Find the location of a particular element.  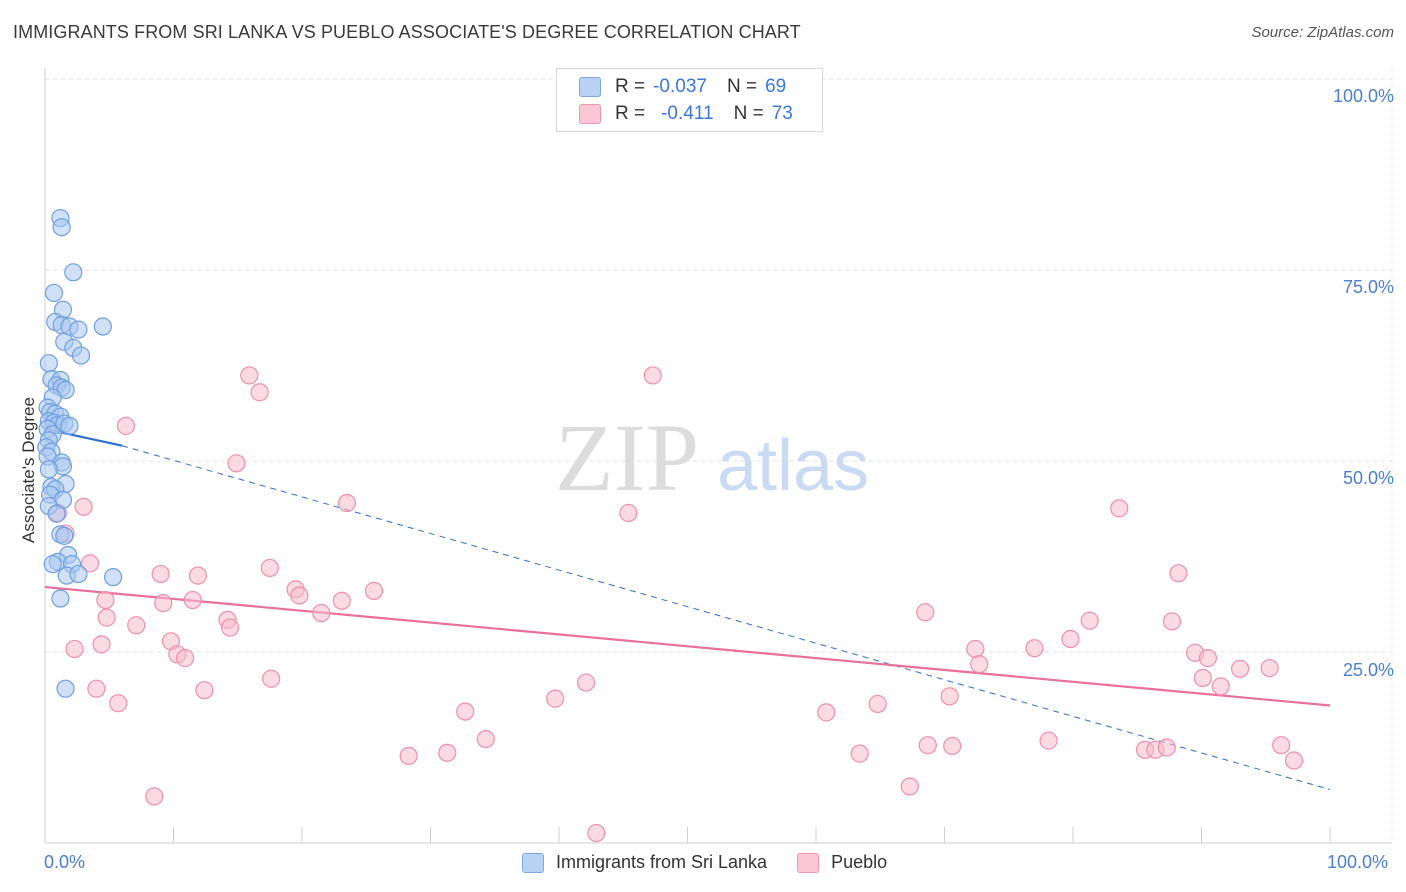

legend-item-sri-lanka: Immigrants from Sri Lanka is located at coordinates (644, 862).